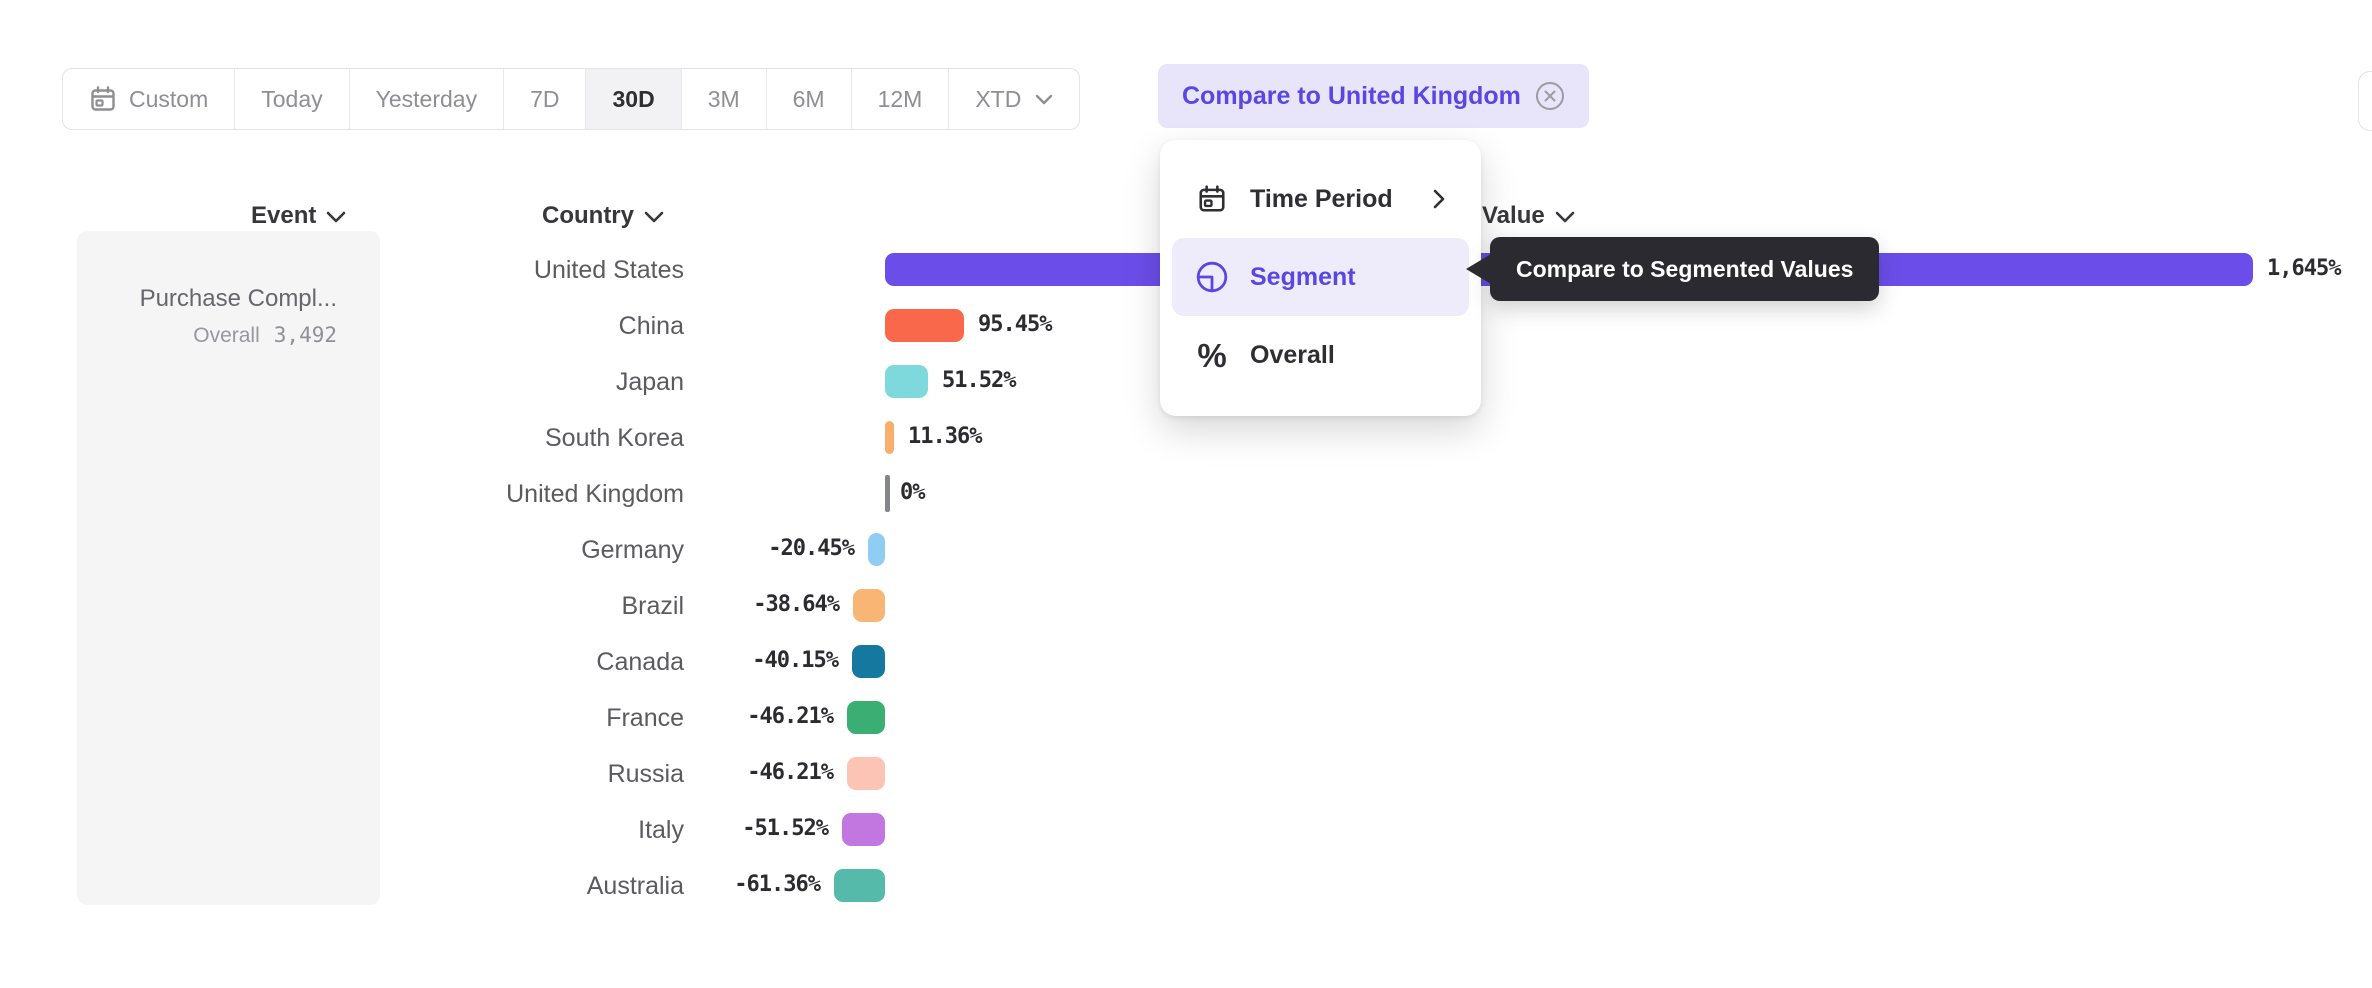 Image resolution: width=2372 pixels, height=988 pixels. I want to click on chevron-right-icon, so click(1439, 199).